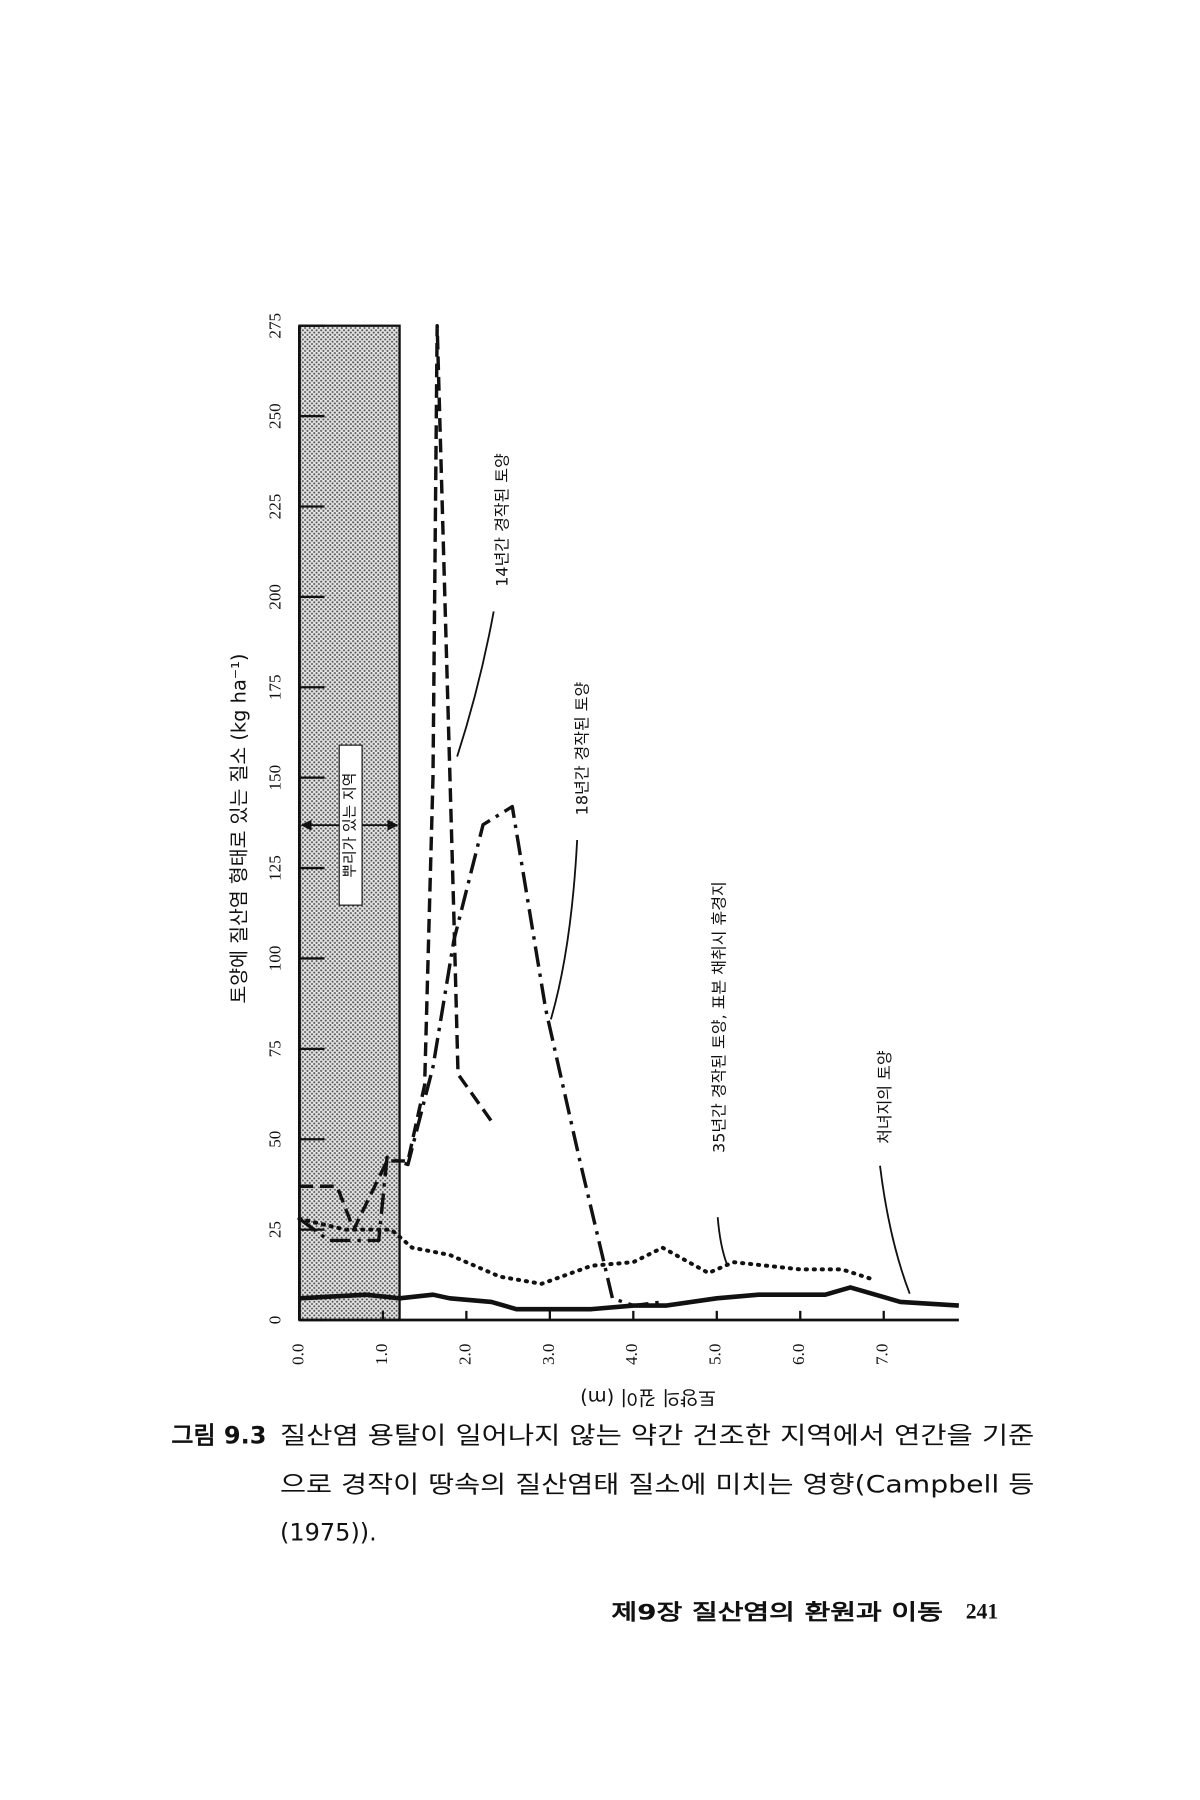 This screenshot has height=1800, width=1200. Describe the element at coordinates (275, 1320) in the screenshot. I see `y-tick-label: 0` at that location.